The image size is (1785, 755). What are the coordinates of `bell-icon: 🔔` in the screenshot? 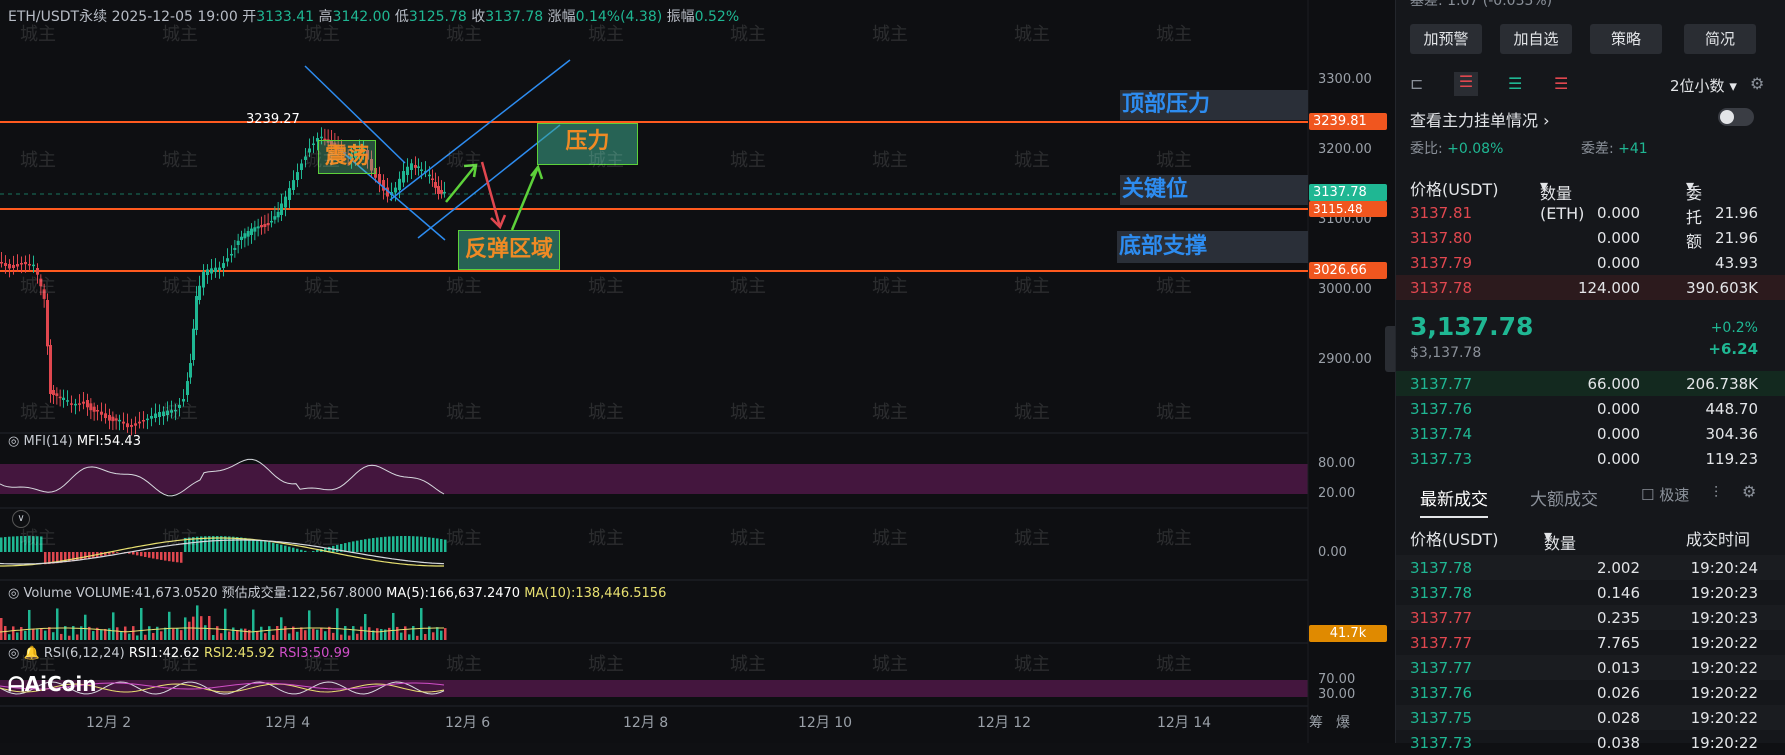 It's located at (31, 653).